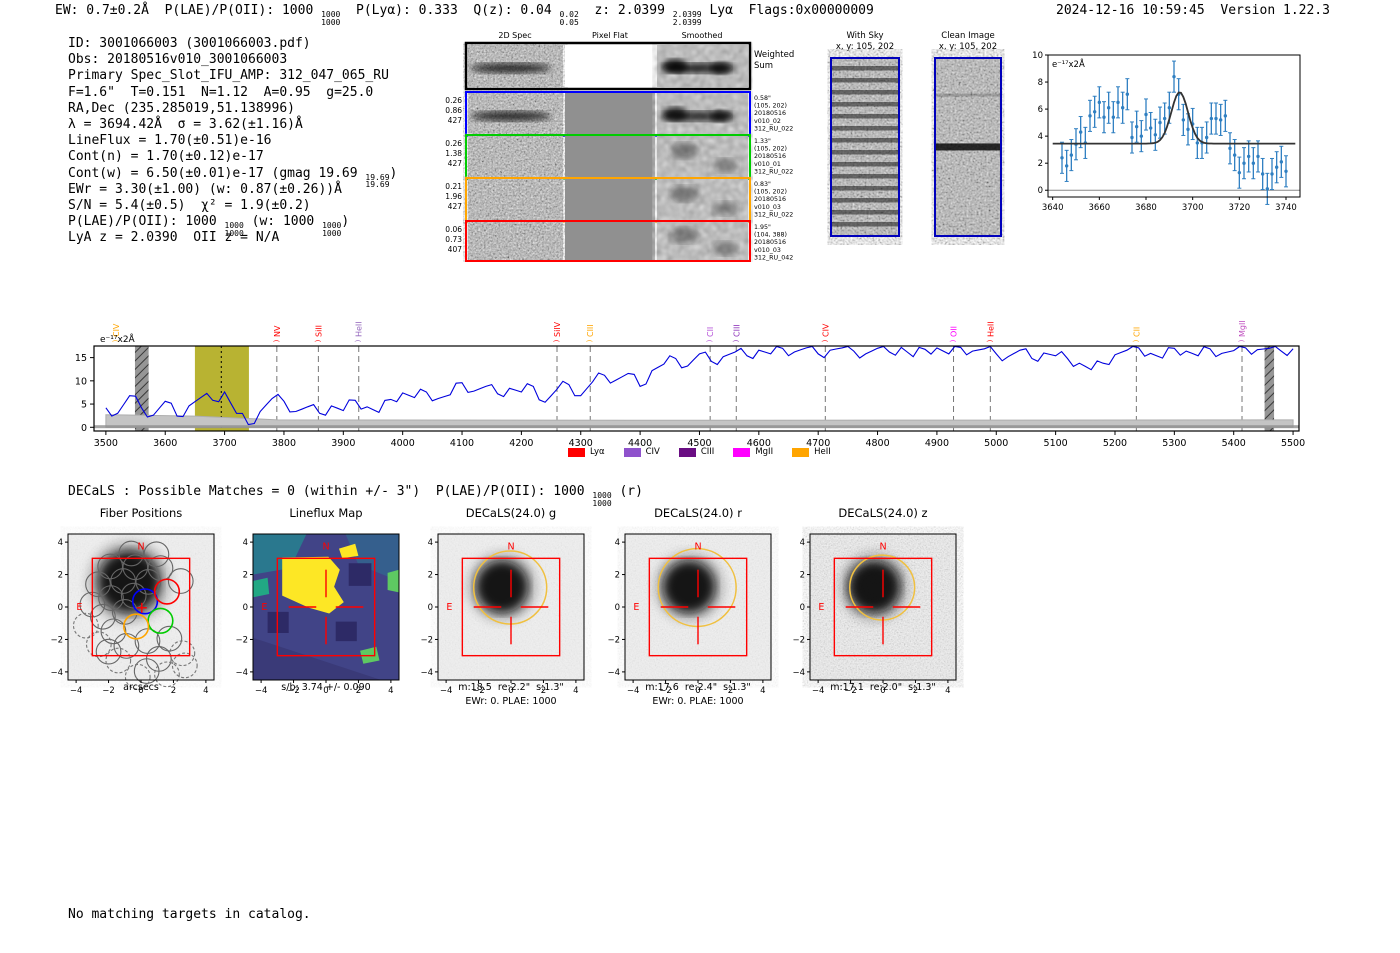  What do you see at coordinates (377, 181) in the screenshot?
I see `stacked-value: 19.69 19.69` at bounding box center [377, 181].